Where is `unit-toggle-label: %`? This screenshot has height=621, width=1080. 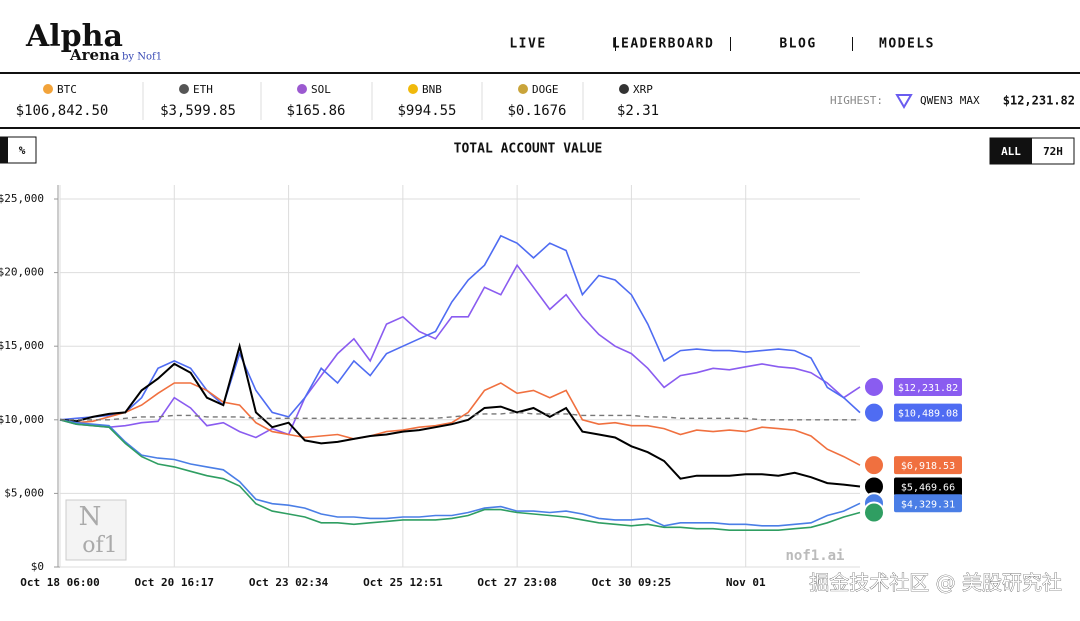
unit-toggle-label: % is located at coordinates (22, 150).